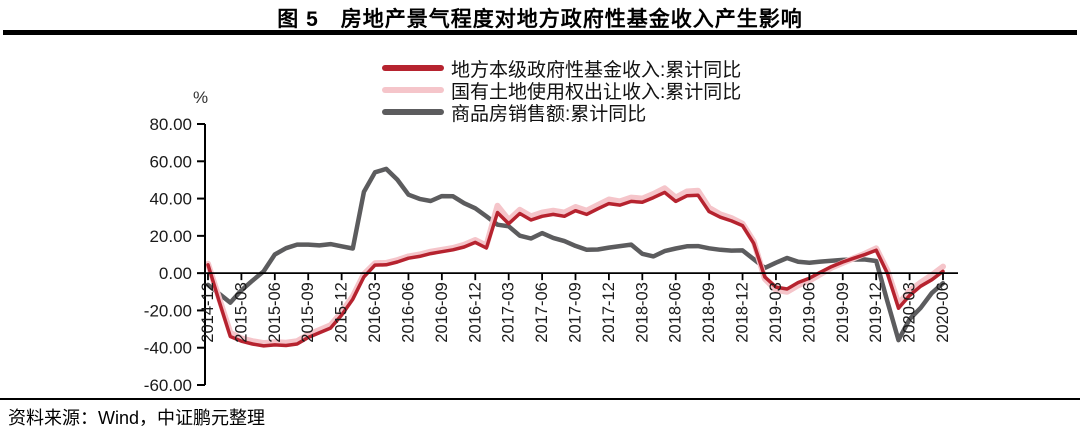 This screenshot has height=432, width=1080. Describe the element at coordinates (809, 312) in the screenshot. I see `x-tick-label: 2019-06` at that location.